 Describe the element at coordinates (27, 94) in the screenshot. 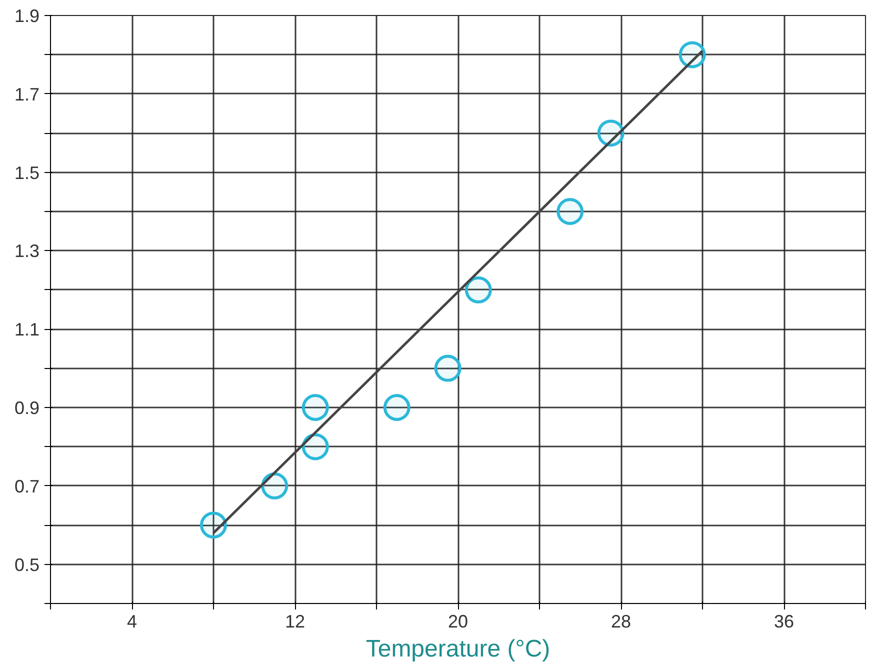

I see `y-tick-label: 1.7` at that location.